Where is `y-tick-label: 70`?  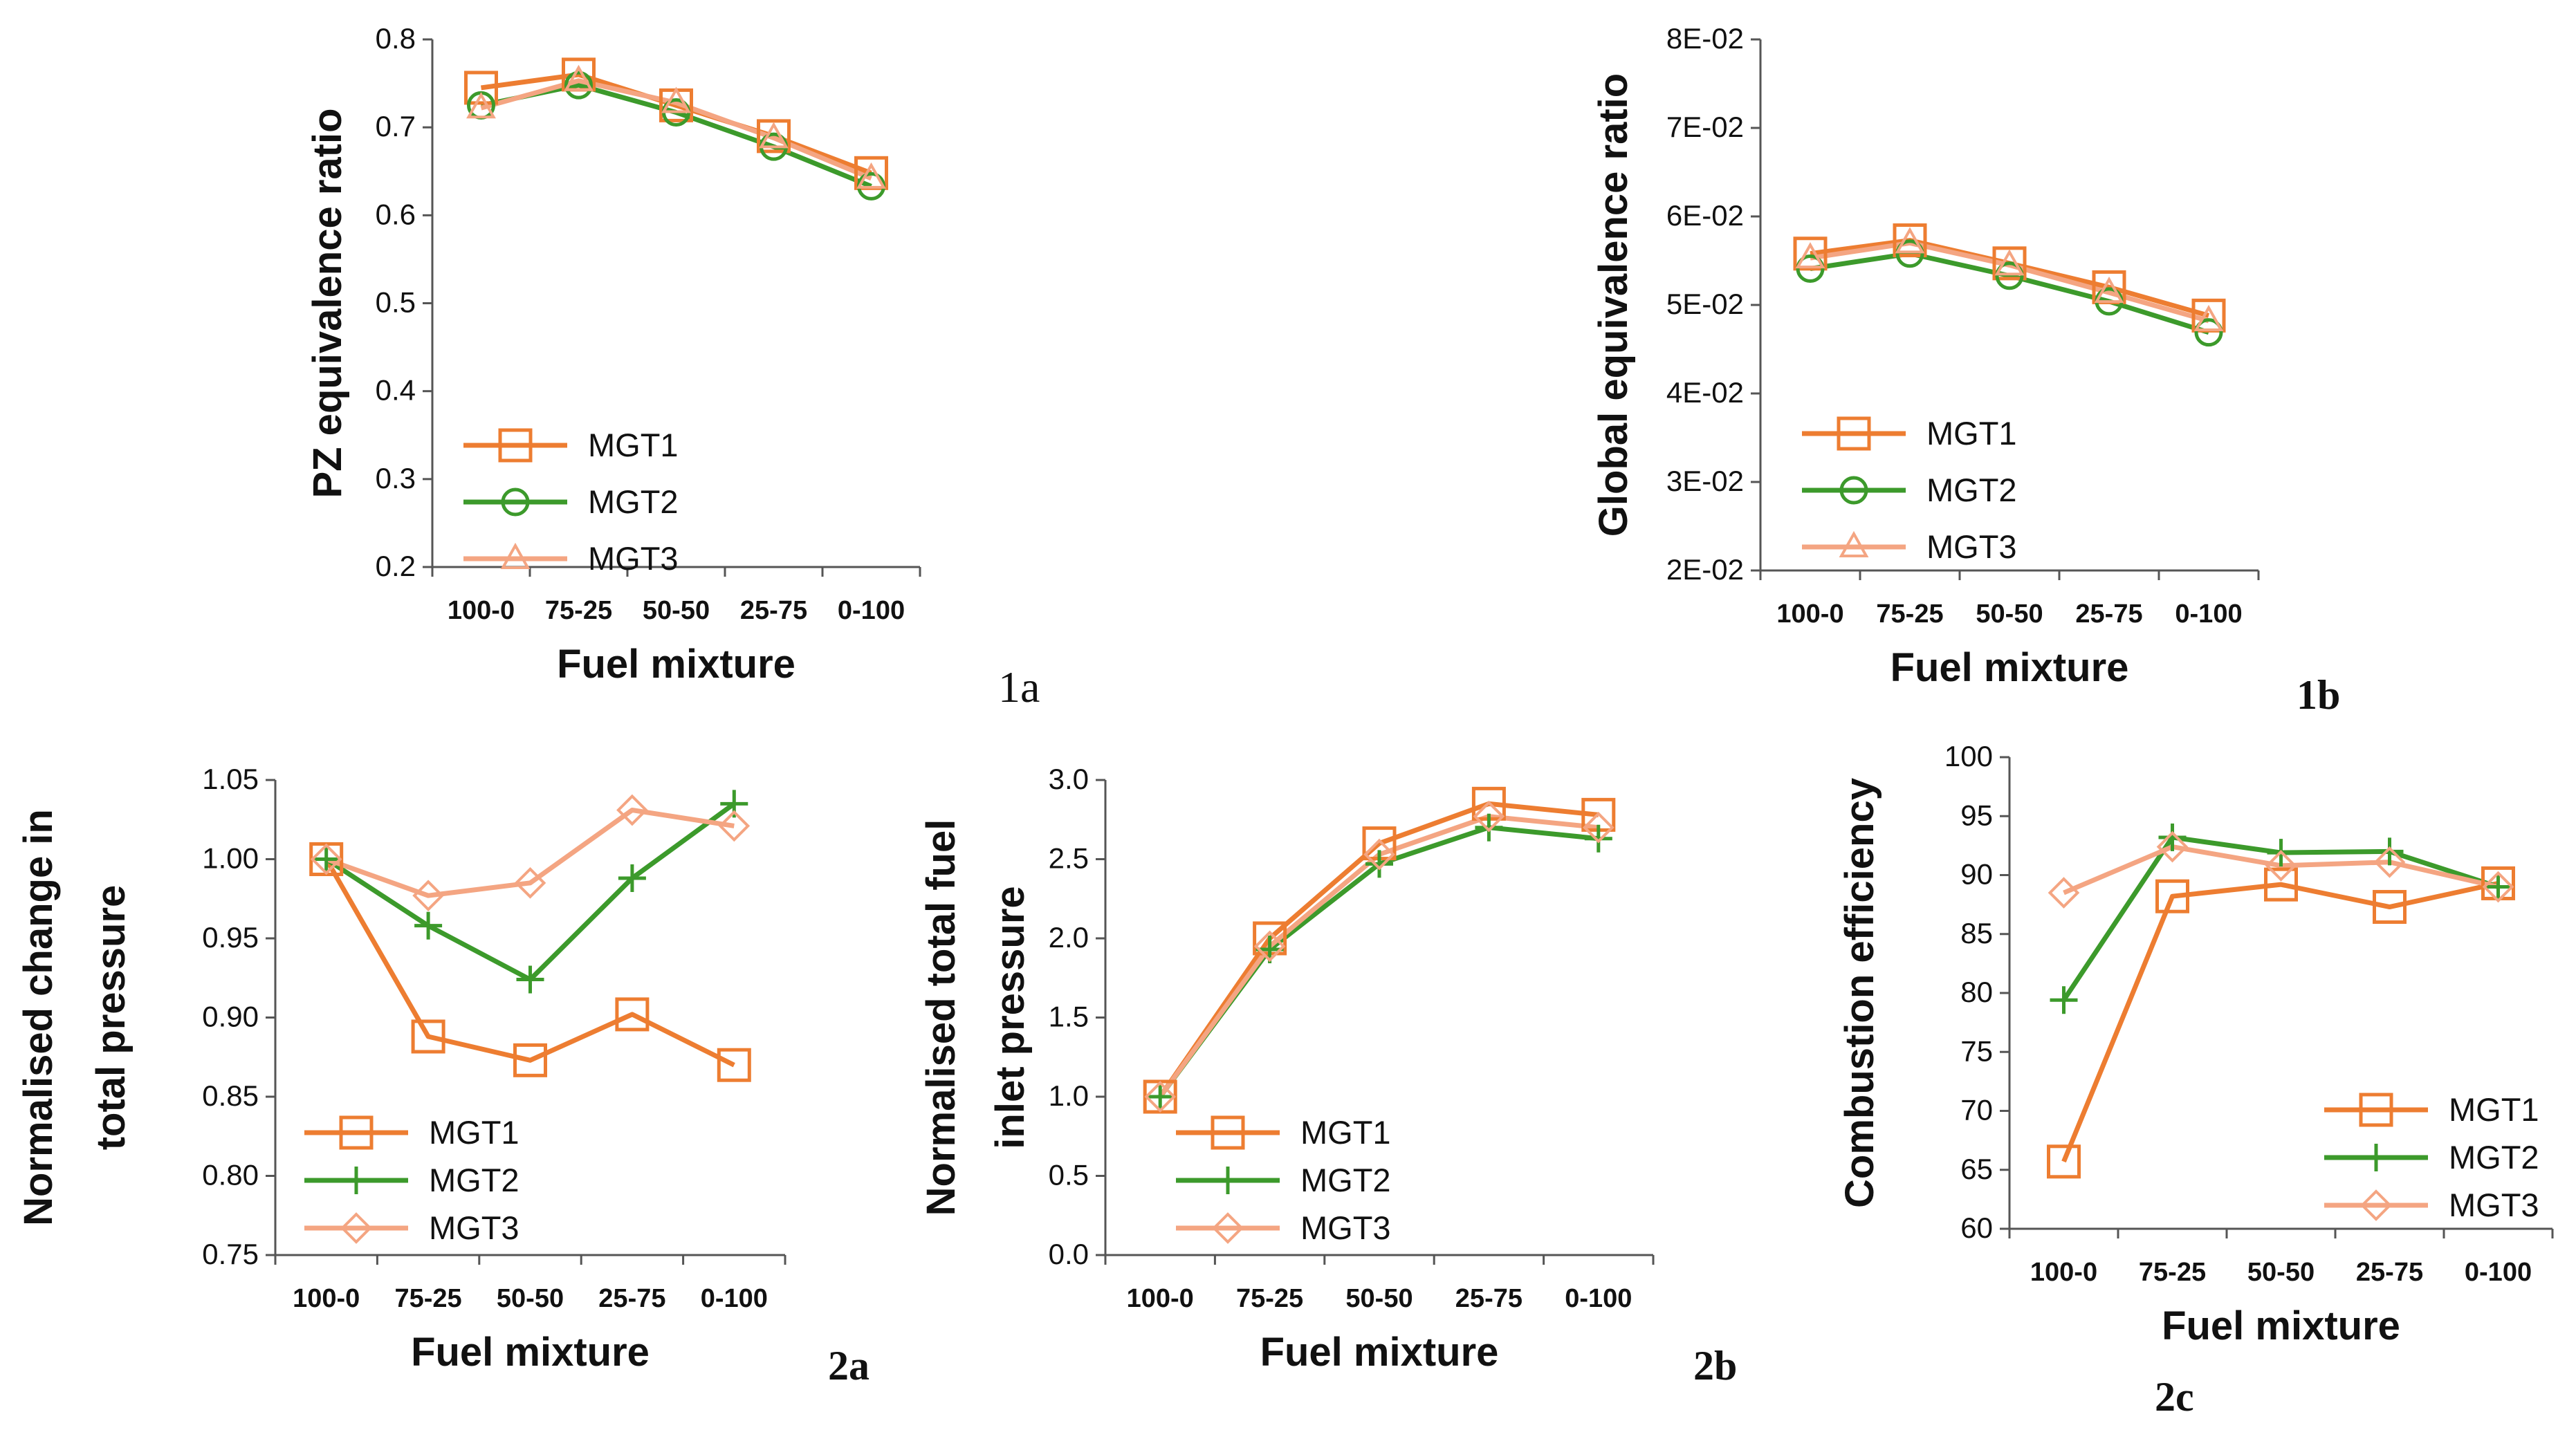 y-tick-label: 70 is located at coordinates (1976, 1110).